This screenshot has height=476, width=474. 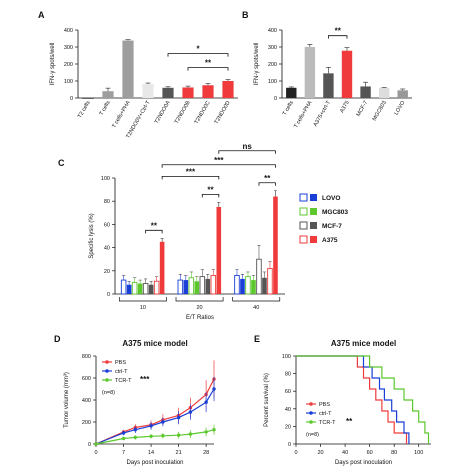 I want to click on y-tick-label: 800, so click(x=86, y=357).